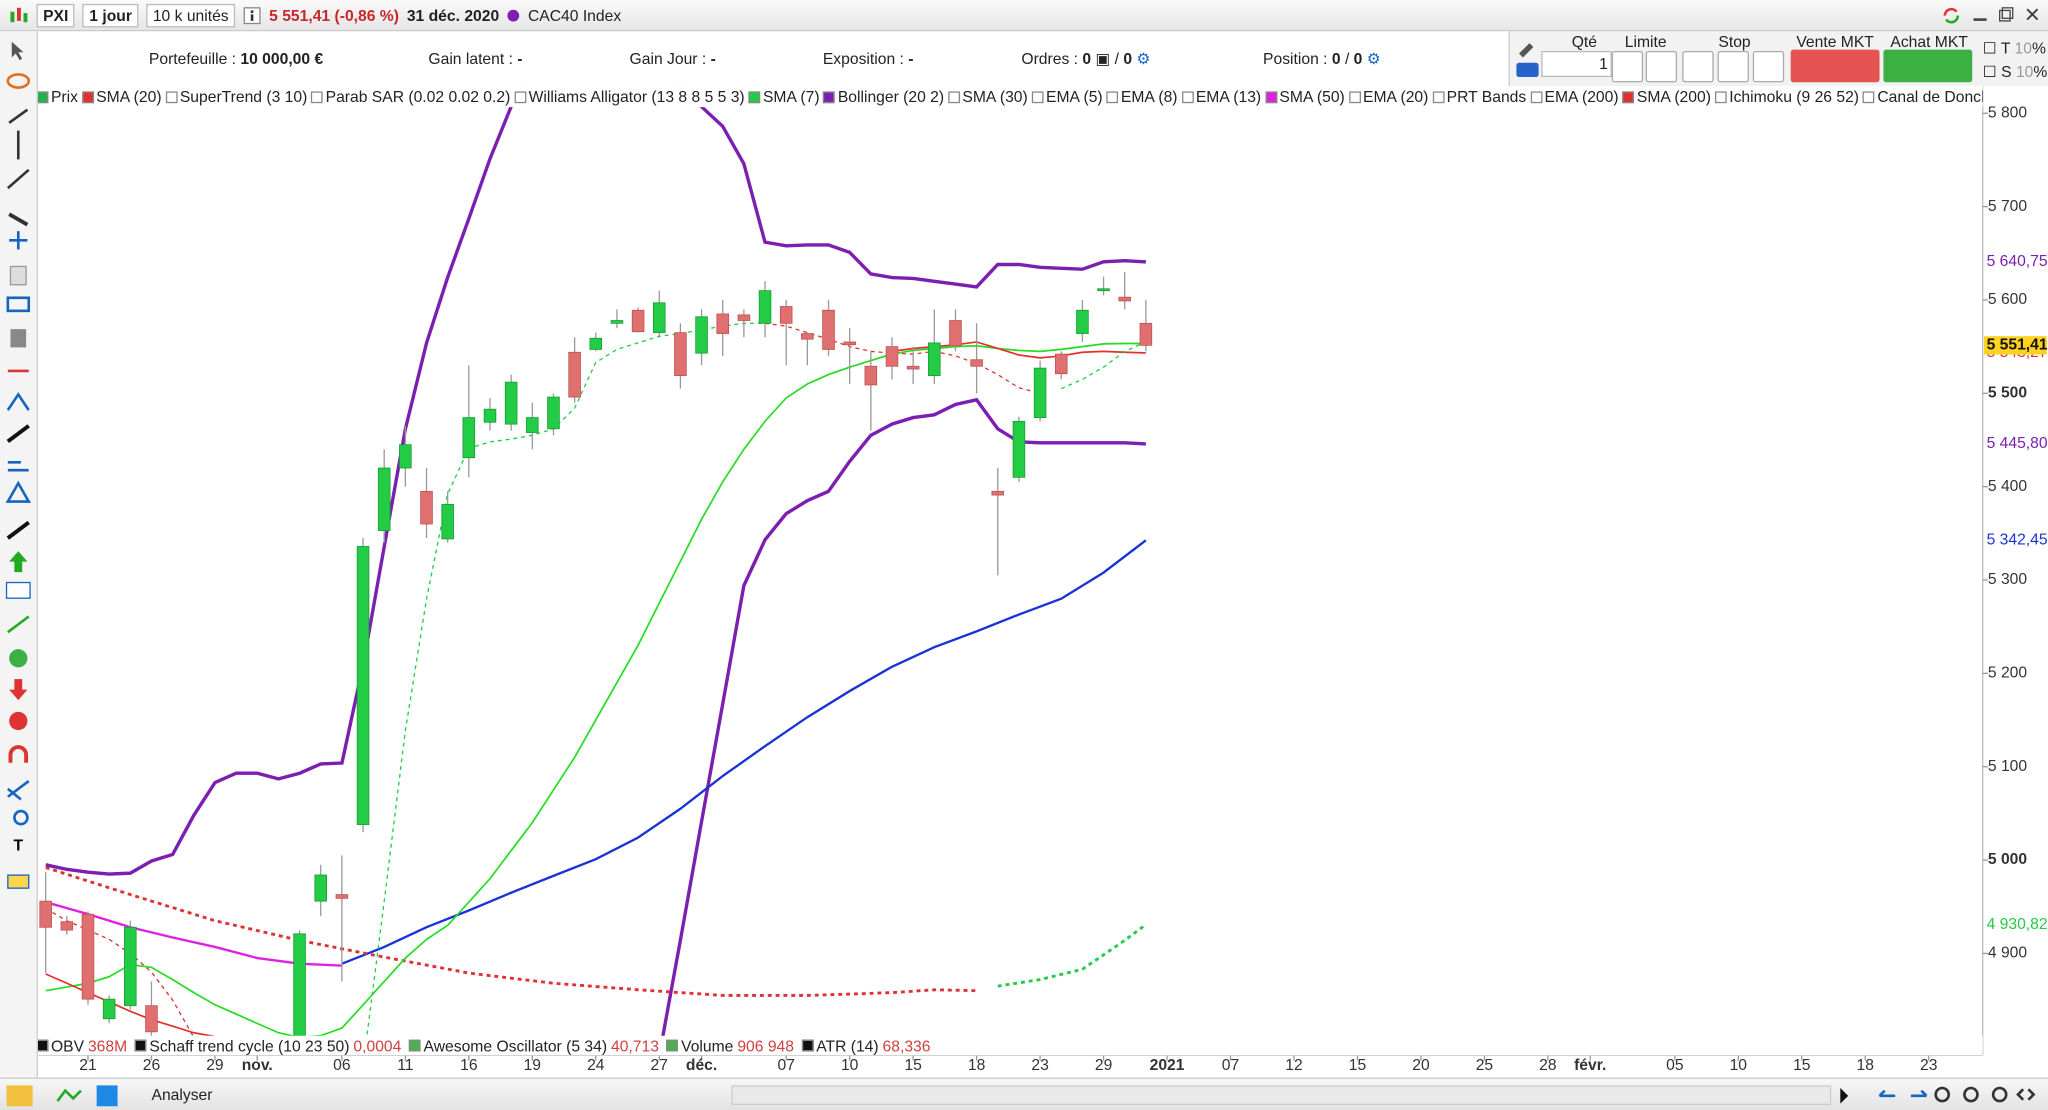  I want to click on trash-tool, so click(18, 338).